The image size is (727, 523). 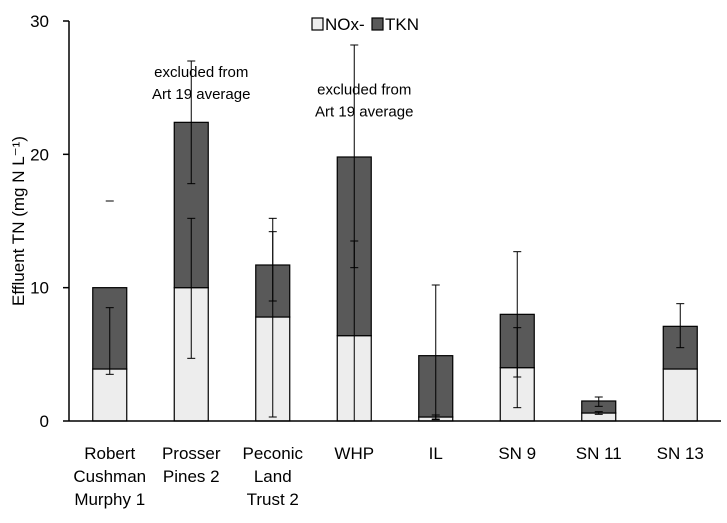 I want to click on y-tick-label: 30, so click(x=39, y=21).